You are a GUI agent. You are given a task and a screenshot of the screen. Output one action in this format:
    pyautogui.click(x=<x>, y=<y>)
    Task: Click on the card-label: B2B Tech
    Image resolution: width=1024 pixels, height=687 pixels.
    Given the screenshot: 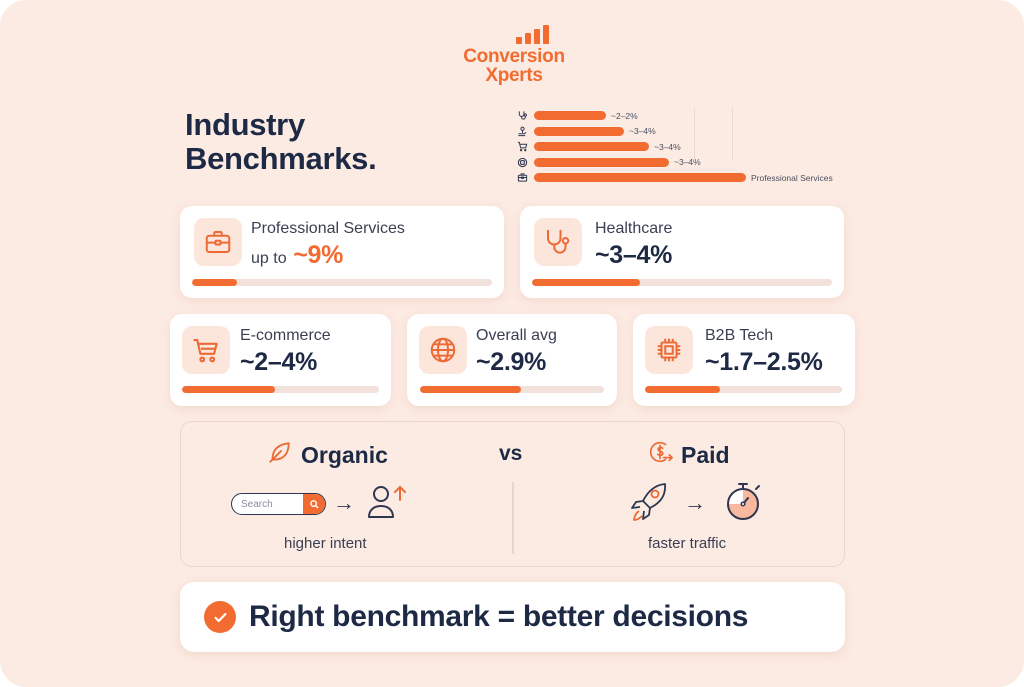 What is the action you would take?
    pyautogui.click(x=739, y=335)
    